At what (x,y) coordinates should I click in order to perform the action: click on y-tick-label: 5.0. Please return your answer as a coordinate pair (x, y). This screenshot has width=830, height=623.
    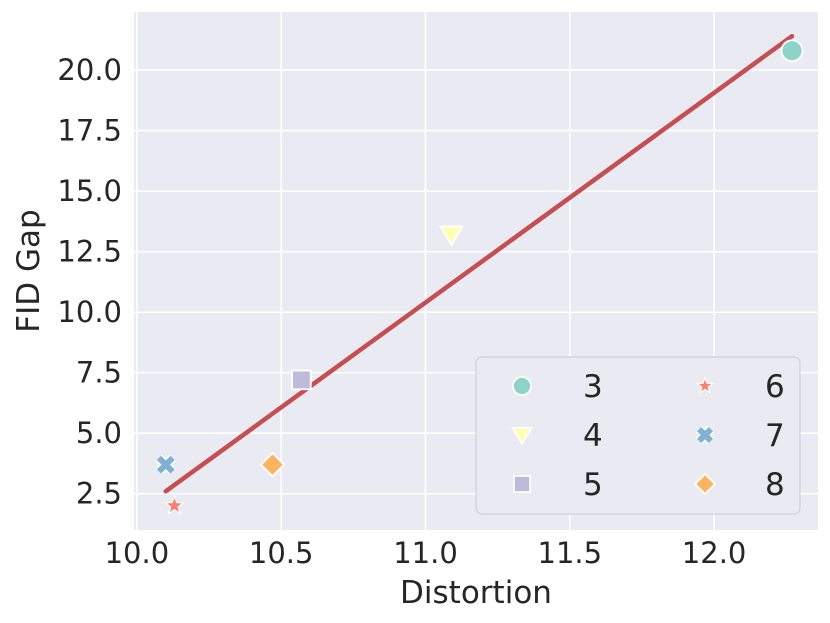
    Looking at the image, I should click on (99, 433).